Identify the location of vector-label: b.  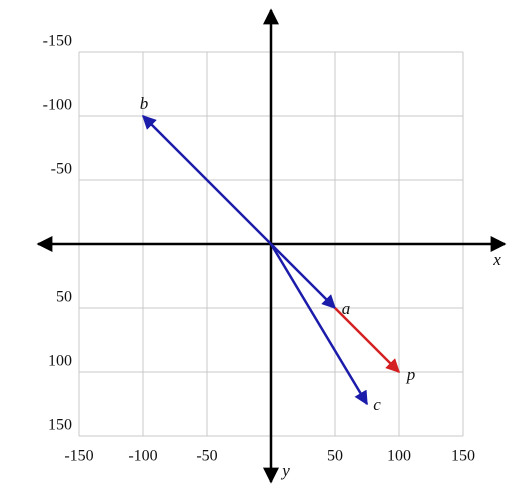
(144, 103).